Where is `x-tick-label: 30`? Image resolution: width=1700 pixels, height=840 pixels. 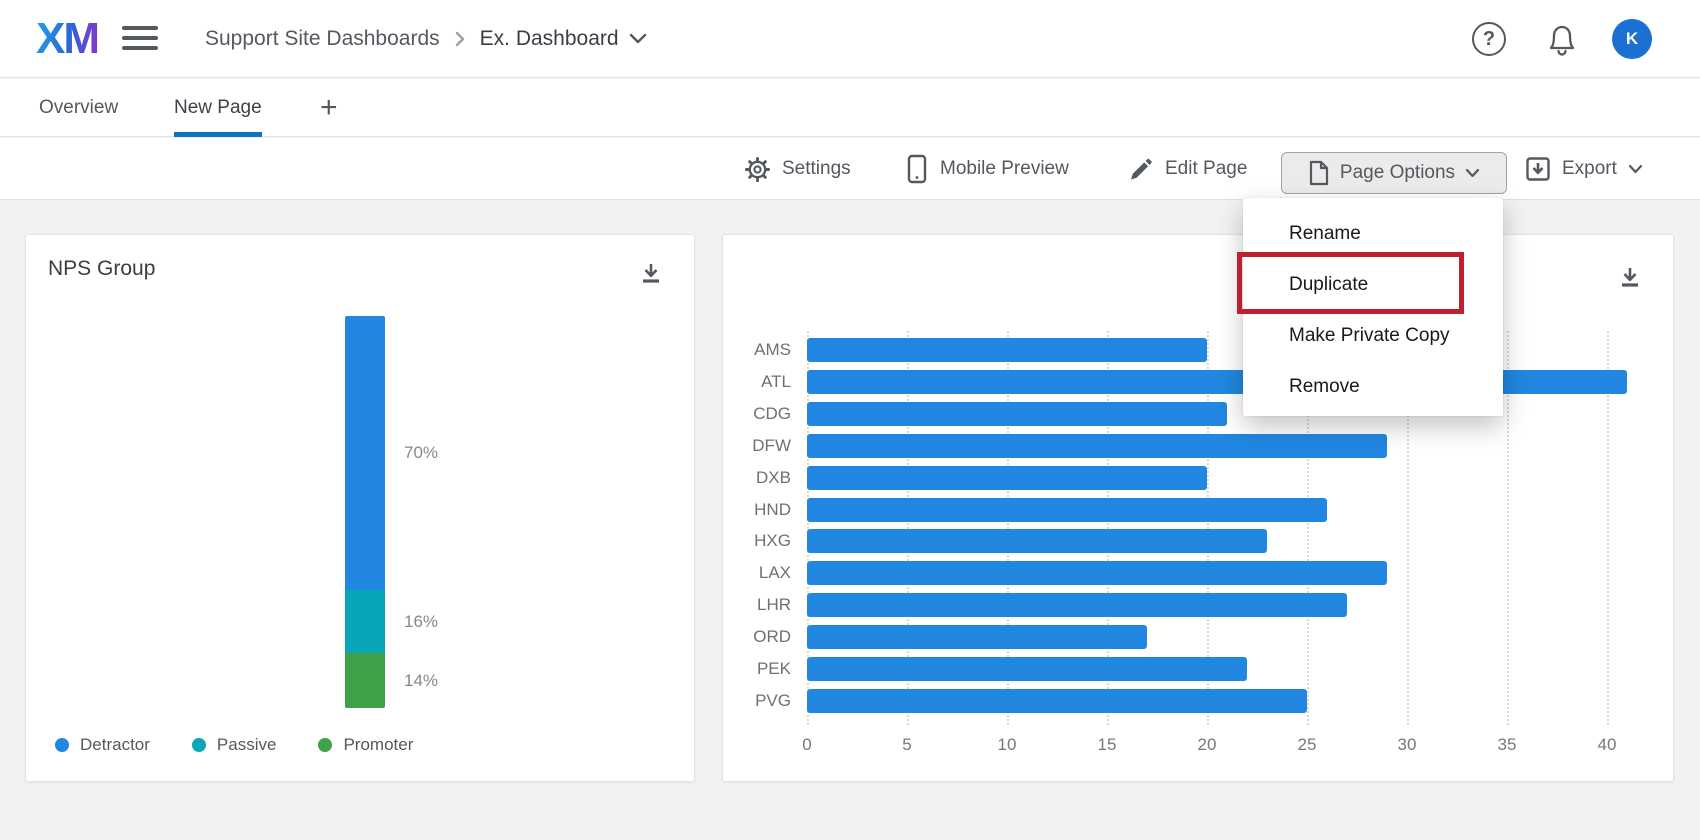 x-tick-label: 30 is located at coordinates (1407, 744).